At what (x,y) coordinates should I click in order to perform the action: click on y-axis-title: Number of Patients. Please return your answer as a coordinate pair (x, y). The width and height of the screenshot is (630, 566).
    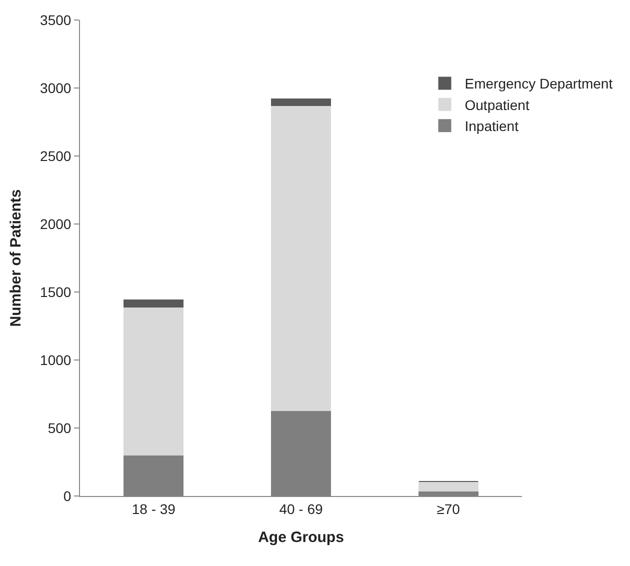
    Looking at the image, I should click on (15, 258).